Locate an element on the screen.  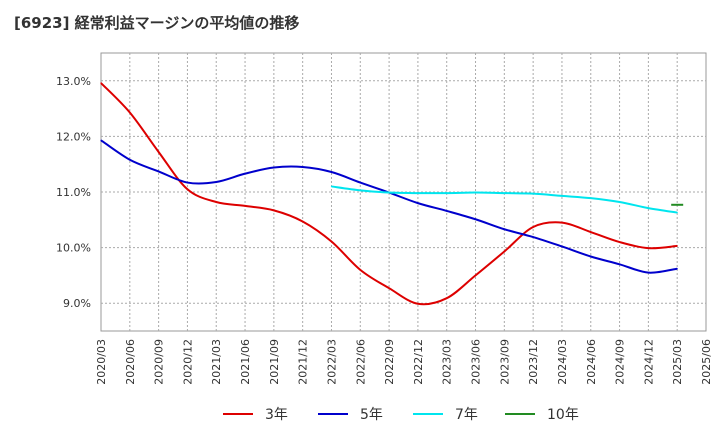
y-tick-label: 11.0% is located at coordinates (73, 192).